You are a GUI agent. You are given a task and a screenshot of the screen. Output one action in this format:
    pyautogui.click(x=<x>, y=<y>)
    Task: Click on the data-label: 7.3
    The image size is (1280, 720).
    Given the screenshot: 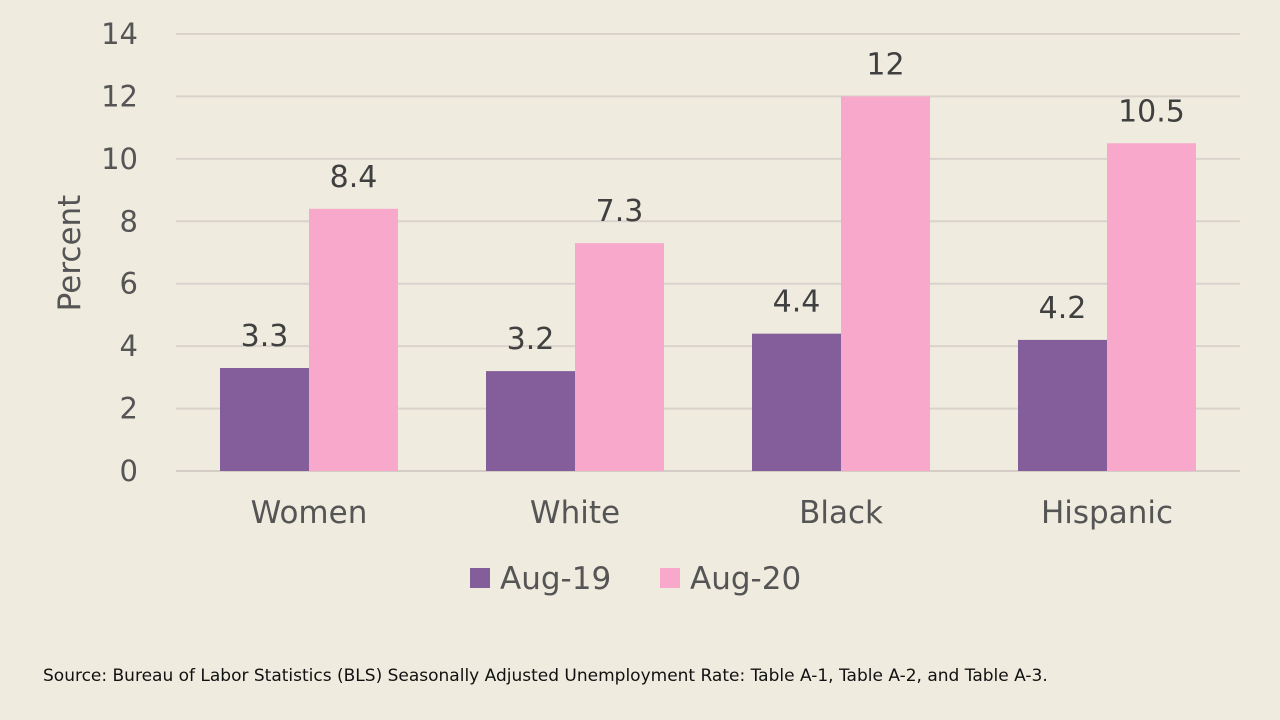 What is the action you would take?
    pyautogui.click(x=620, y=211)
    